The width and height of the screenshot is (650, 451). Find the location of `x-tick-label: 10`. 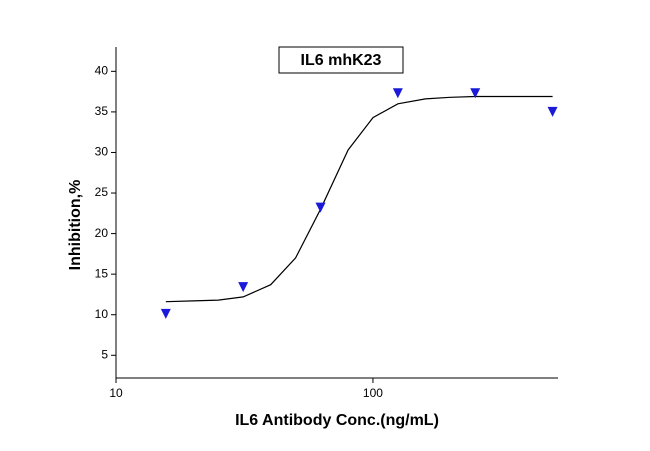

x-tick-label: 10 is located at coordinates (116, 393).